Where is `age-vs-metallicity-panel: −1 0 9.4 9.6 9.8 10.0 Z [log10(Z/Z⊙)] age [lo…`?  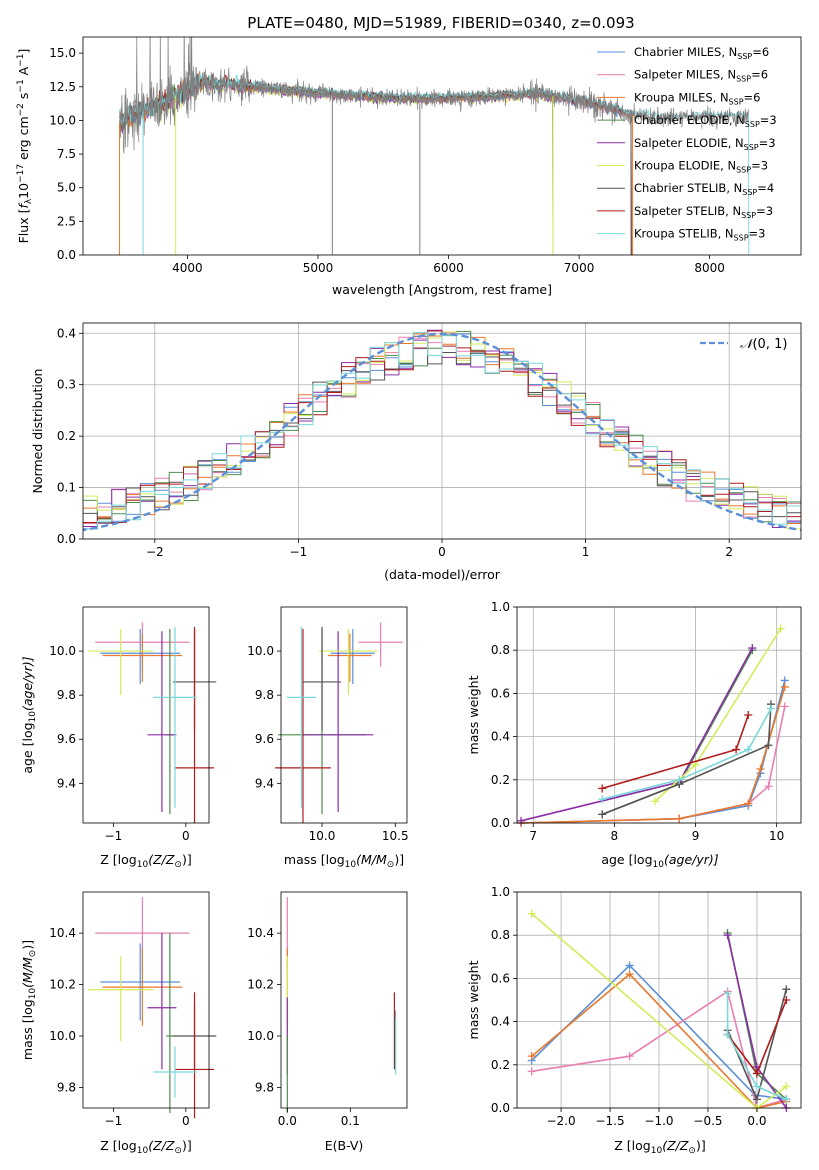 age-vs-metallicity-panel: −1 0 9.4 9.6 9.8 10.0 Z [log10(Z/Z⊙)] age [lo… is located at coordinates (118, 738).